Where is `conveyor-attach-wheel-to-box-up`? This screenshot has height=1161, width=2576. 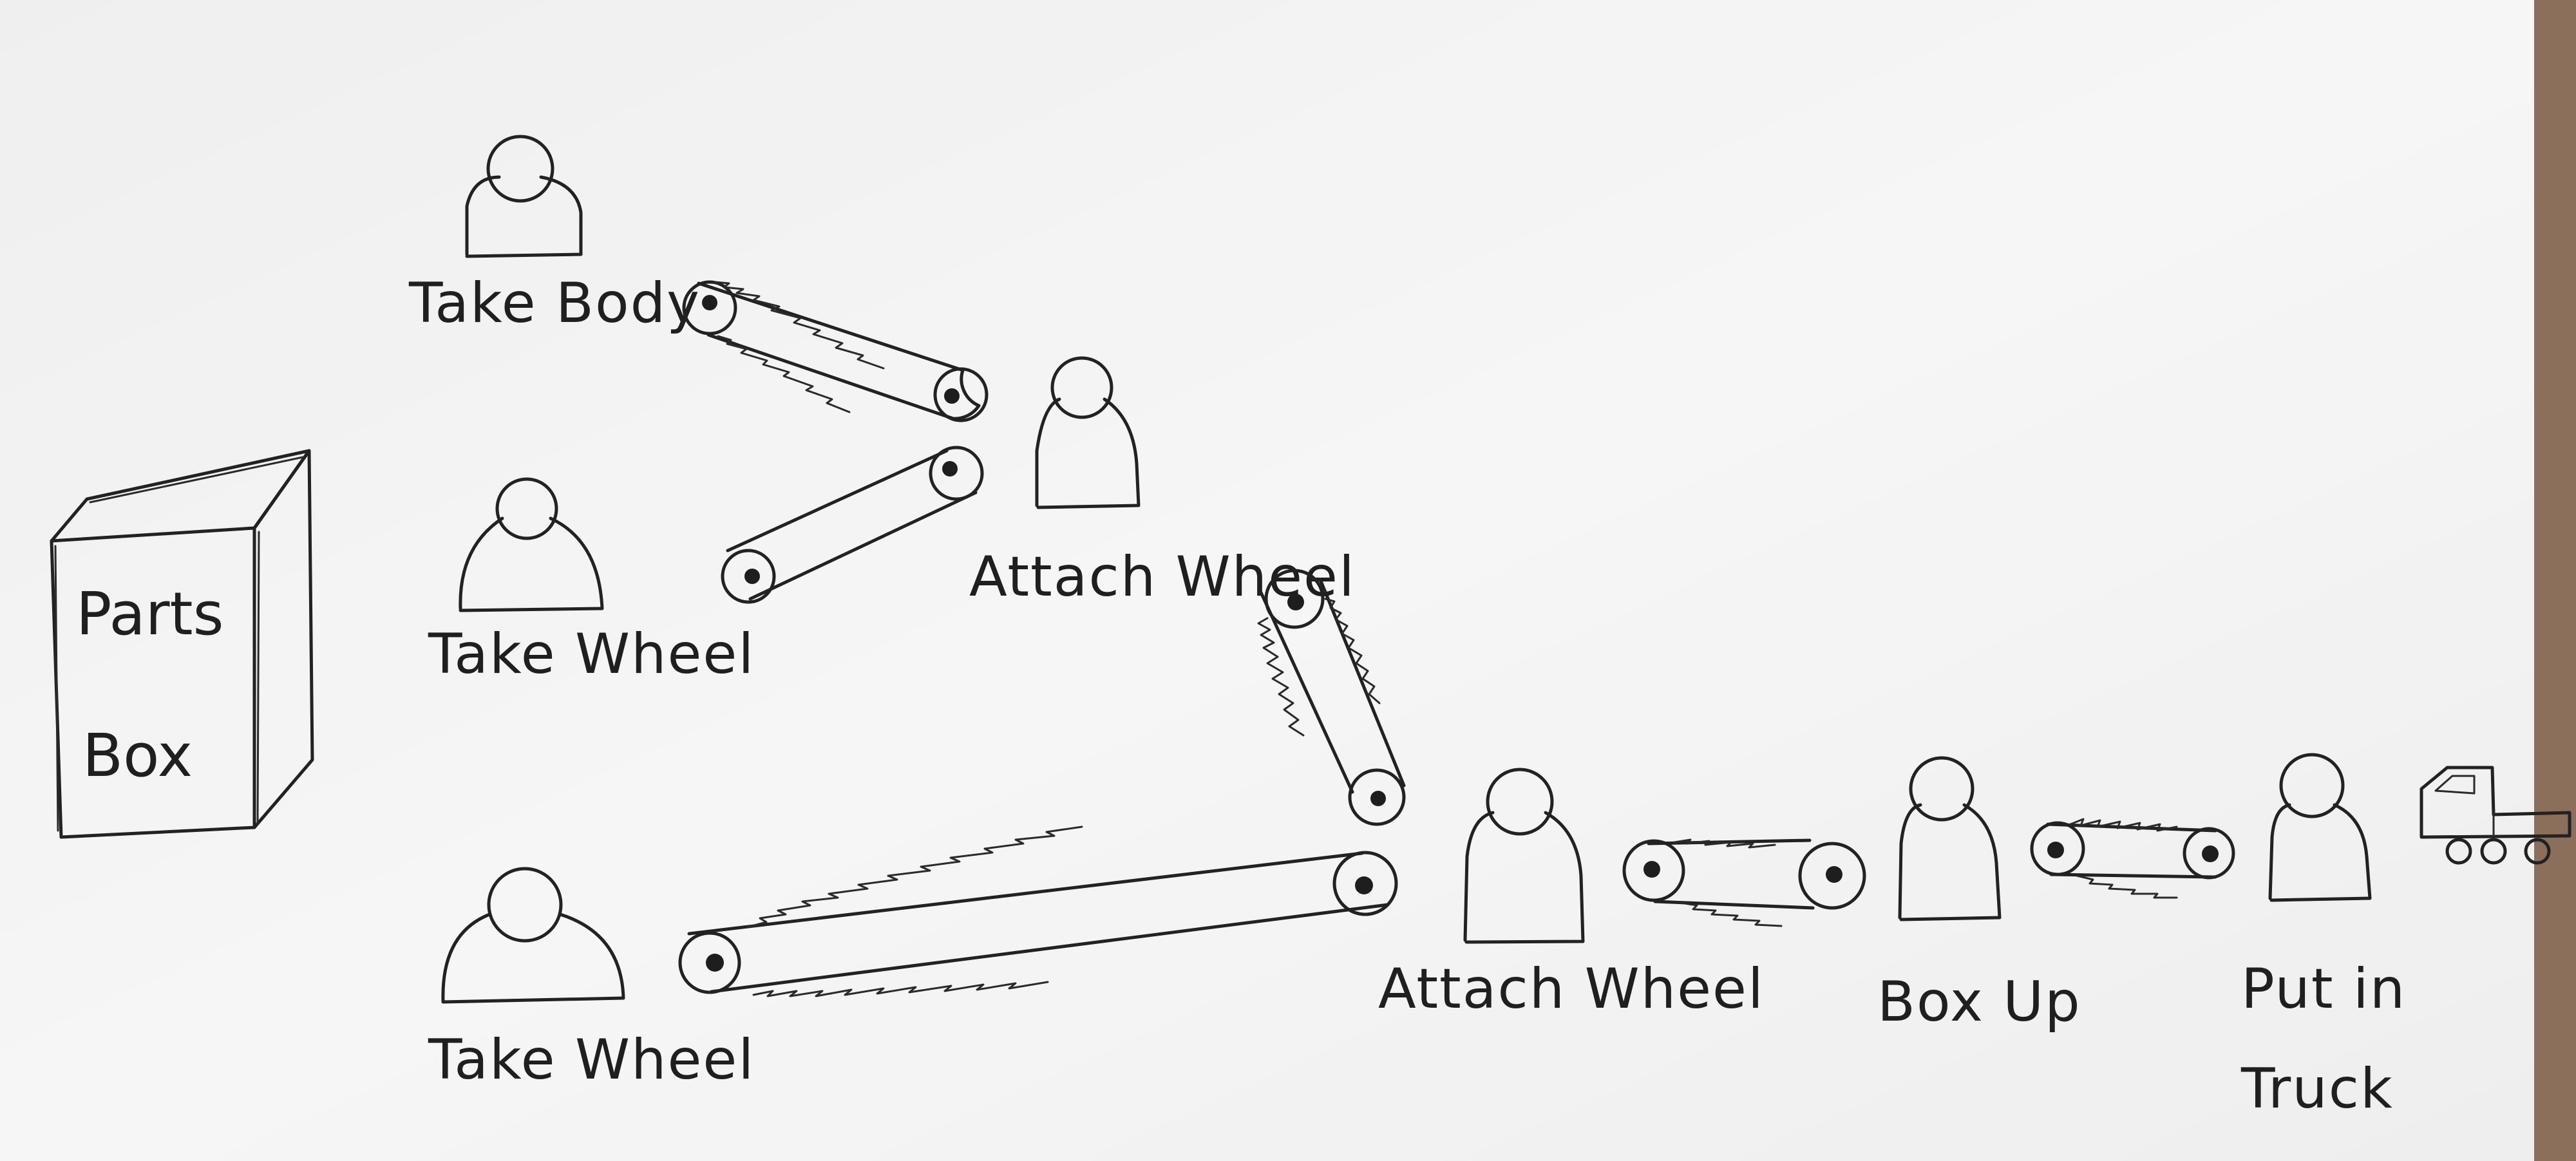
conveyor-attach-wheel-to-box-up is located at coordinates (1744, 882).